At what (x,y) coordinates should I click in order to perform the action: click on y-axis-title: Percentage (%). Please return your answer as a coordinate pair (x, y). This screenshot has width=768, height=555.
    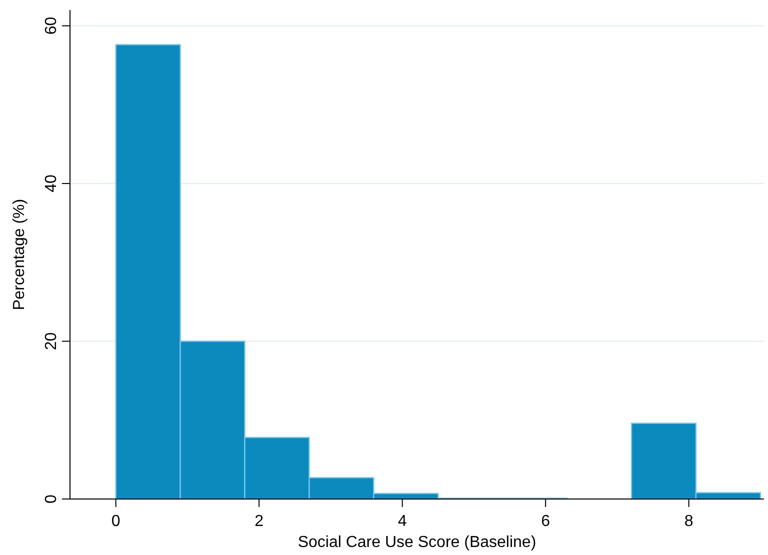
    Looking at the image, I should click on (19, 254).